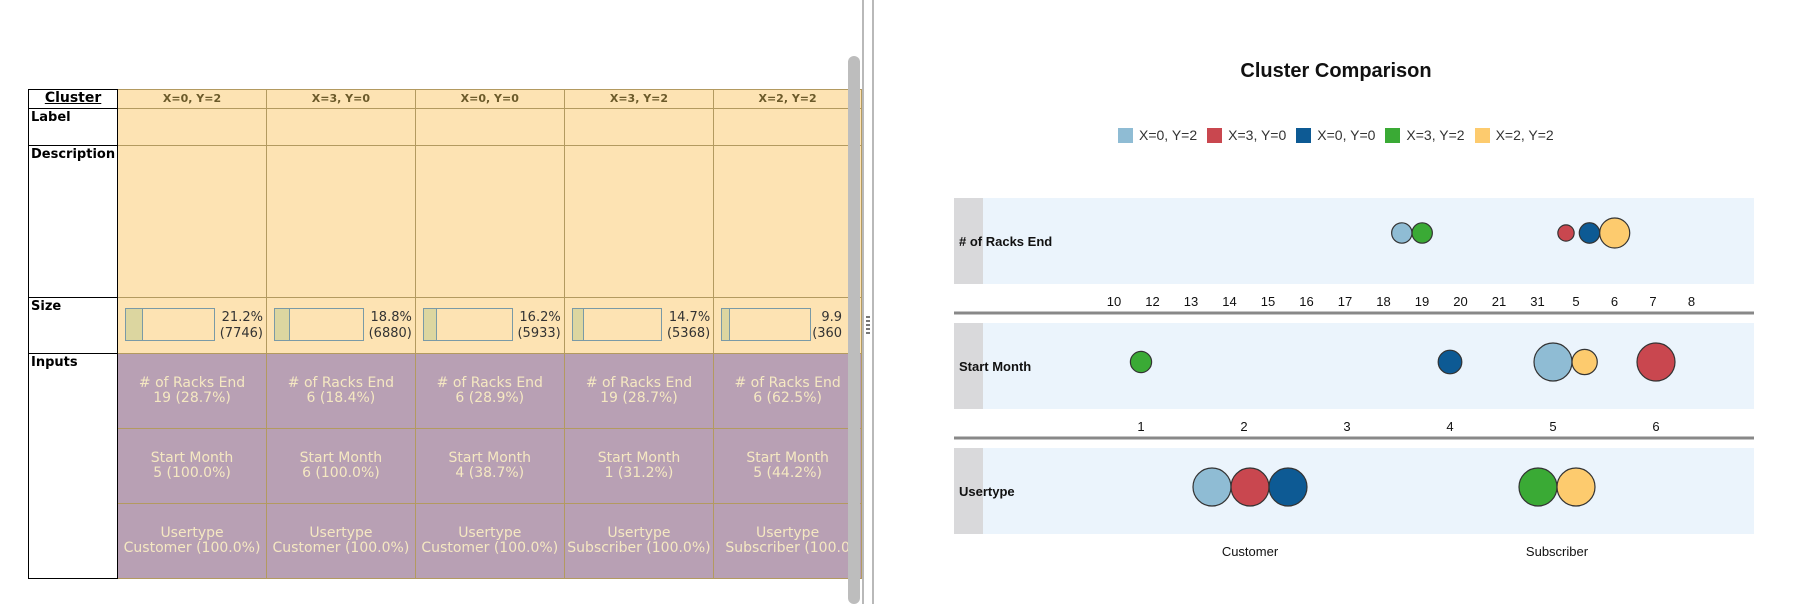 This screenshot has height=604, width=1798. I want to click on input-cell: Usertype Subscriber (100.0%), so click(639, 541).